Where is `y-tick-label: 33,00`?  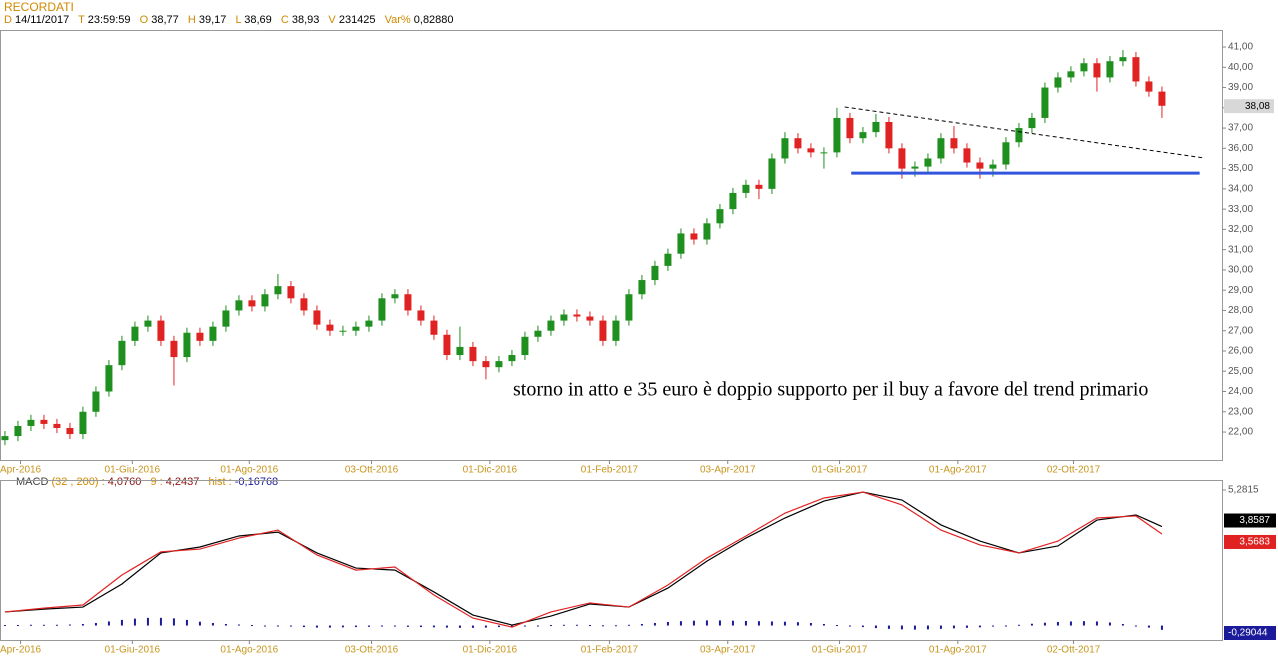 y-tick-label: 33,00 is located at coordinates (1240, 209).